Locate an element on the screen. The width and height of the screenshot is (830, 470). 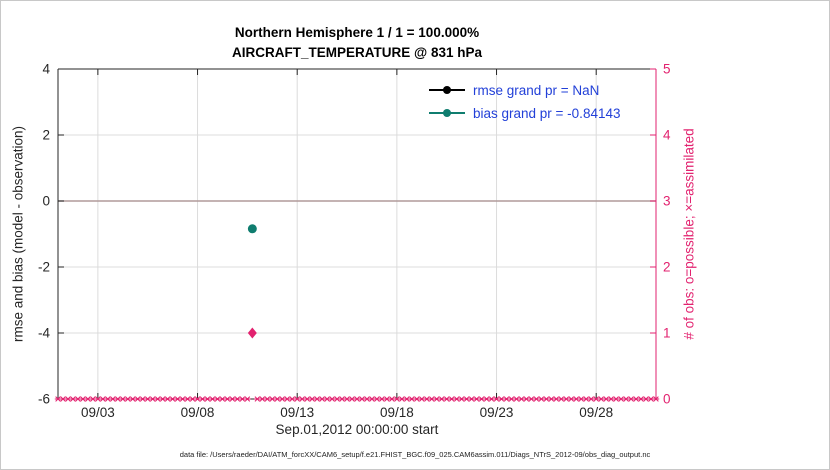
rmse-line-marker-icon is located at coordinates (447, 90).